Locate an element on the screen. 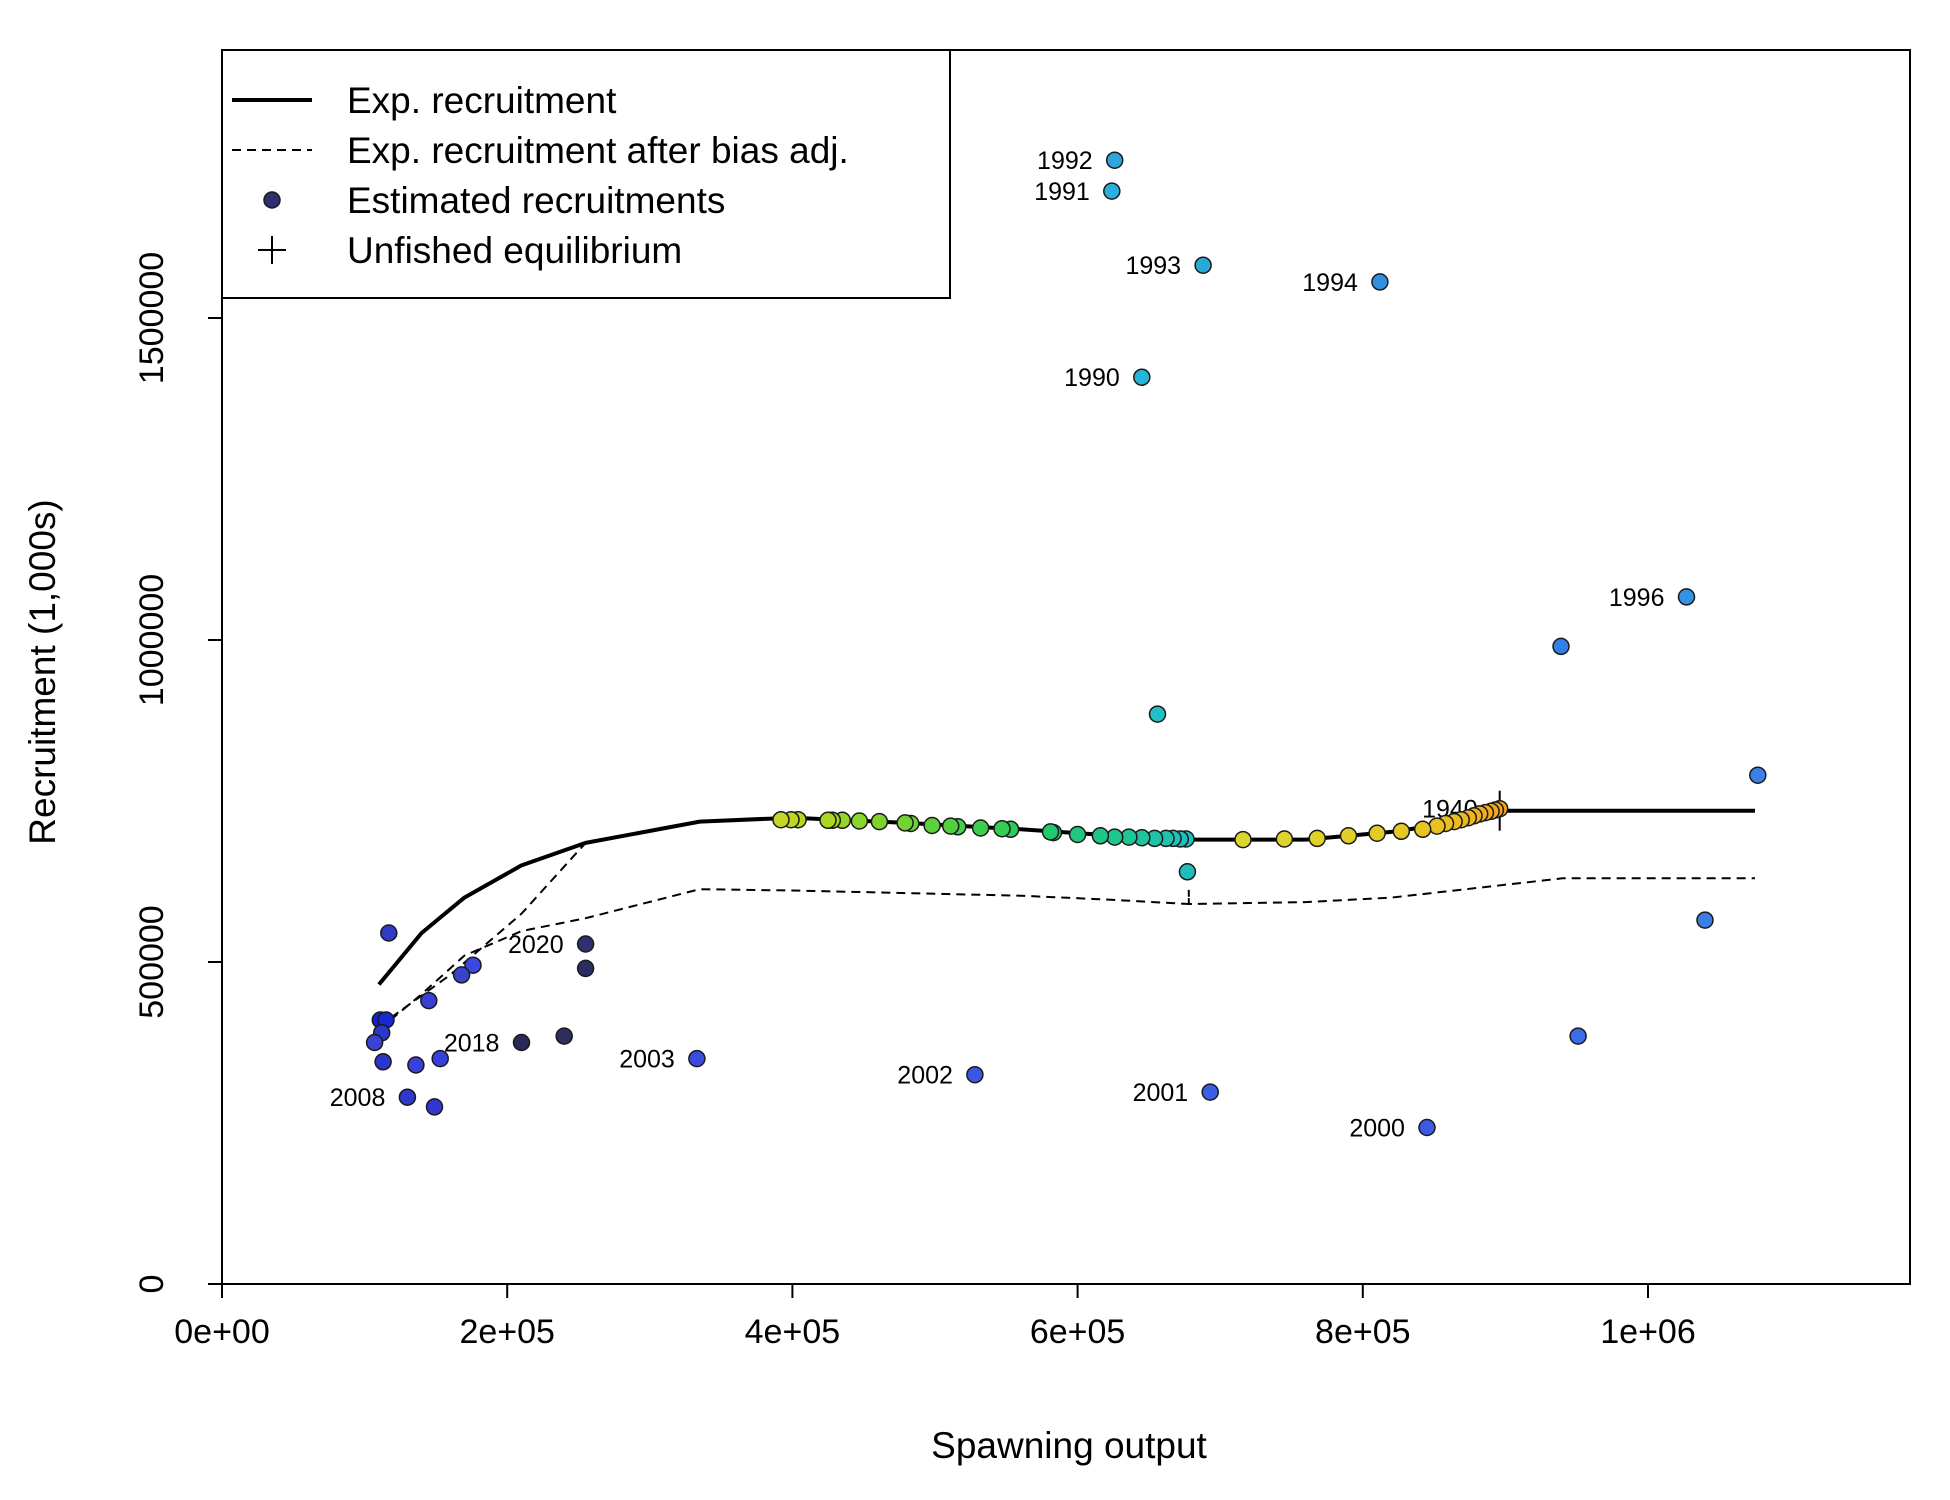 The height and width of the screenshot is (1500, 1950). year-label: 1990 is located at coordinates (1092, 378).